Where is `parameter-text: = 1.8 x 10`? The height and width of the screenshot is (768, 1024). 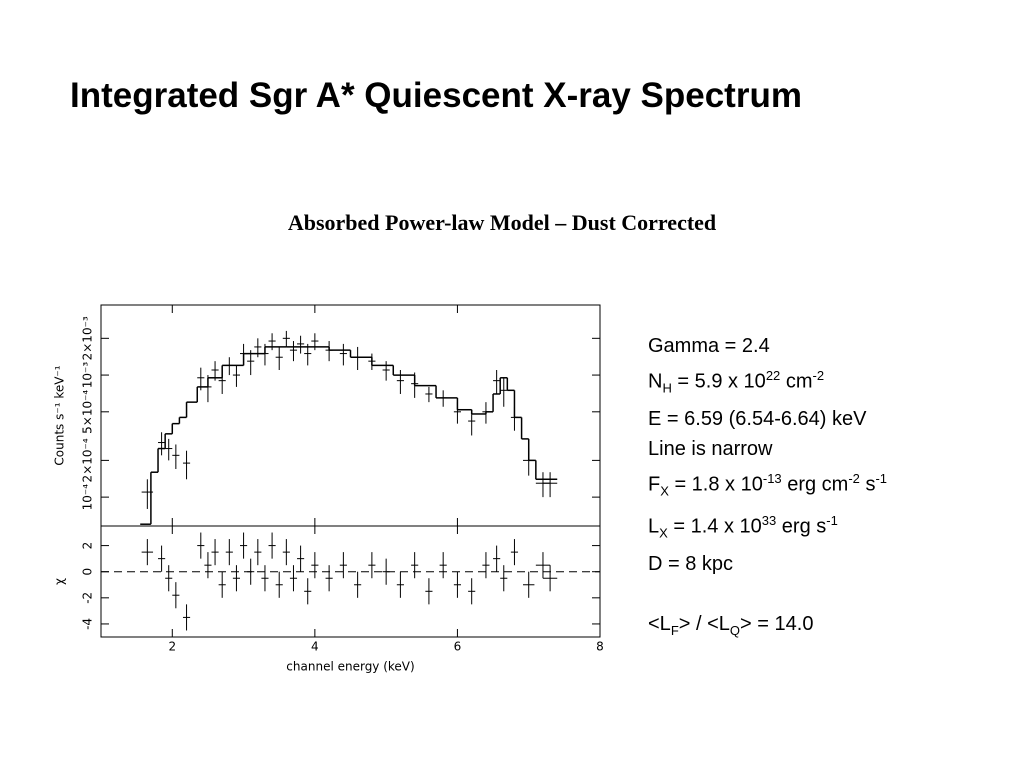 parameter-text: = 1.8 x 10 is located at coordinates (715, 484).